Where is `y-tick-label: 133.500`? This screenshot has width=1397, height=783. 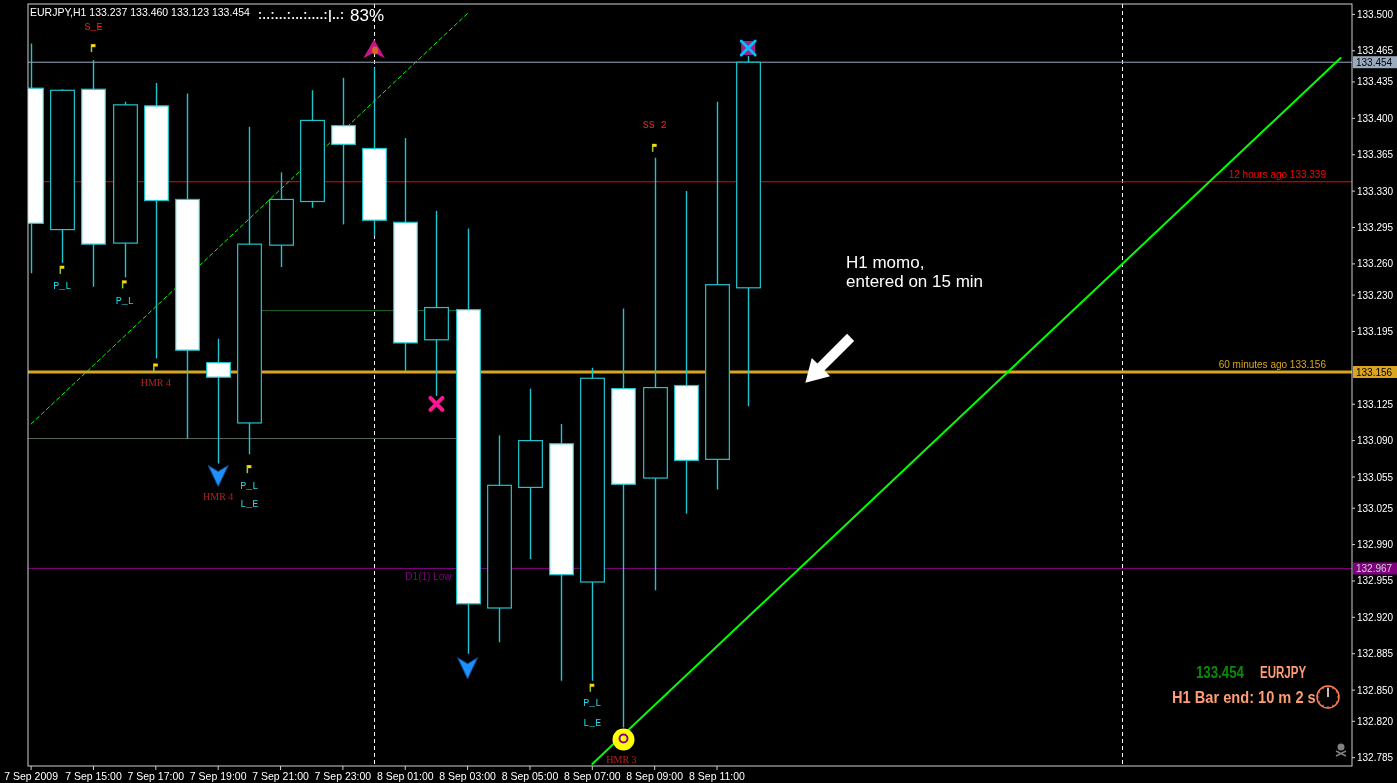 y-tick-label: 133.500 is located at coordinates (1375, 14).